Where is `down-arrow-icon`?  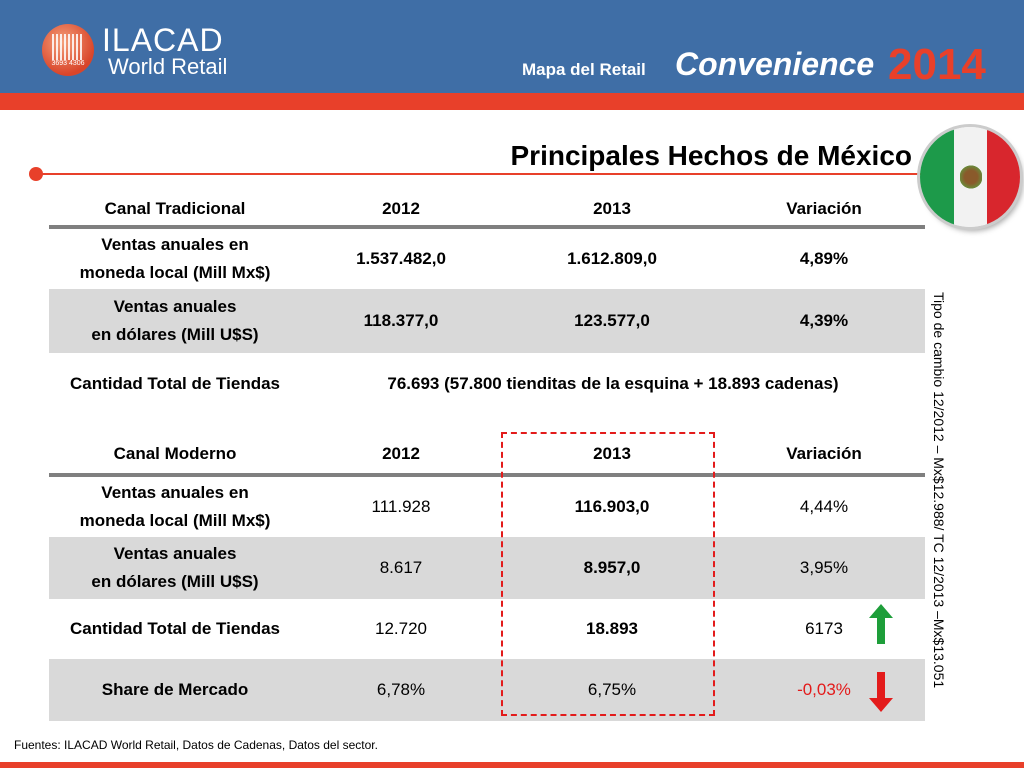
down-arrow-icon is located at coordinates (881, 692).